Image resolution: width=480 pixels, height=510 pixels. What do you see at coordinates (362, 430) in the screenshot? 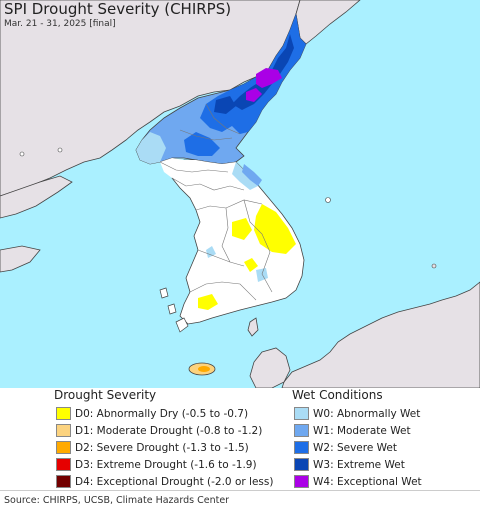
I see `legend-label-w1: W1: Moderate Wet` at bounding box center [362, 430].